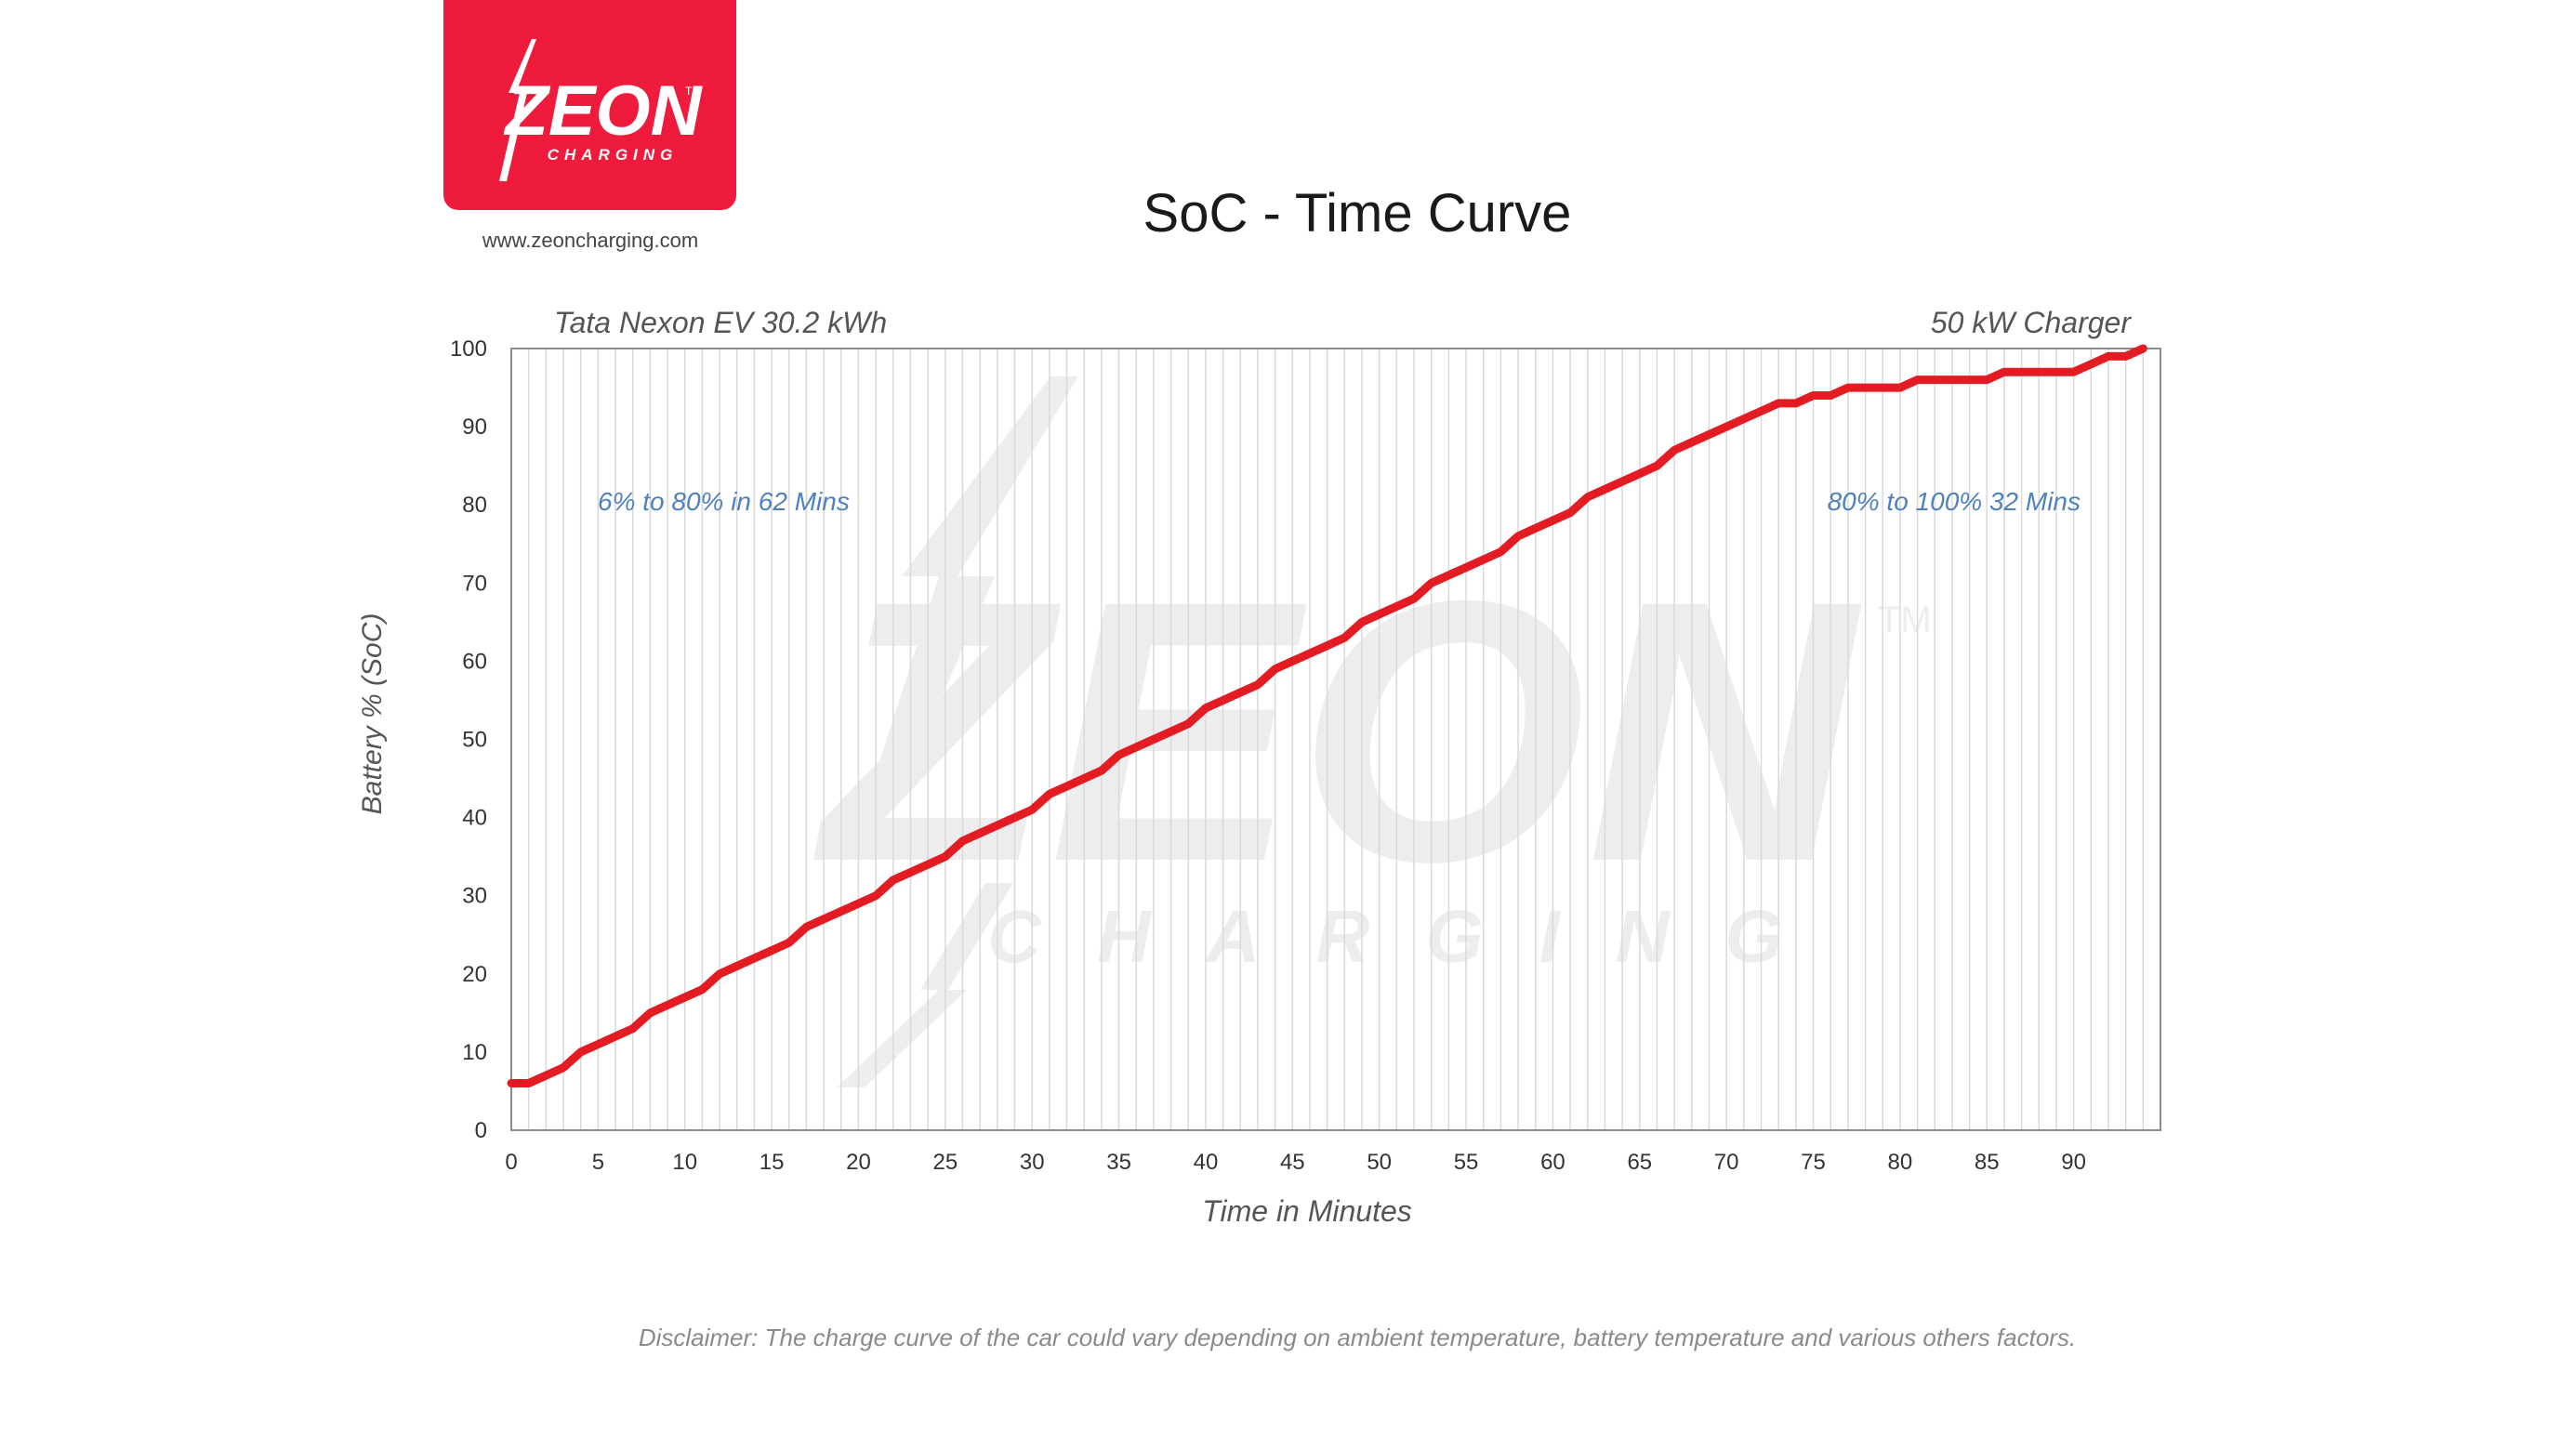 This screenshot has height=1449, width=2576. What do you see at coordinates (1905, 619) in the screenshot?
I see `watermark-trademark-text: TM` at bounding box center [1905, 619].